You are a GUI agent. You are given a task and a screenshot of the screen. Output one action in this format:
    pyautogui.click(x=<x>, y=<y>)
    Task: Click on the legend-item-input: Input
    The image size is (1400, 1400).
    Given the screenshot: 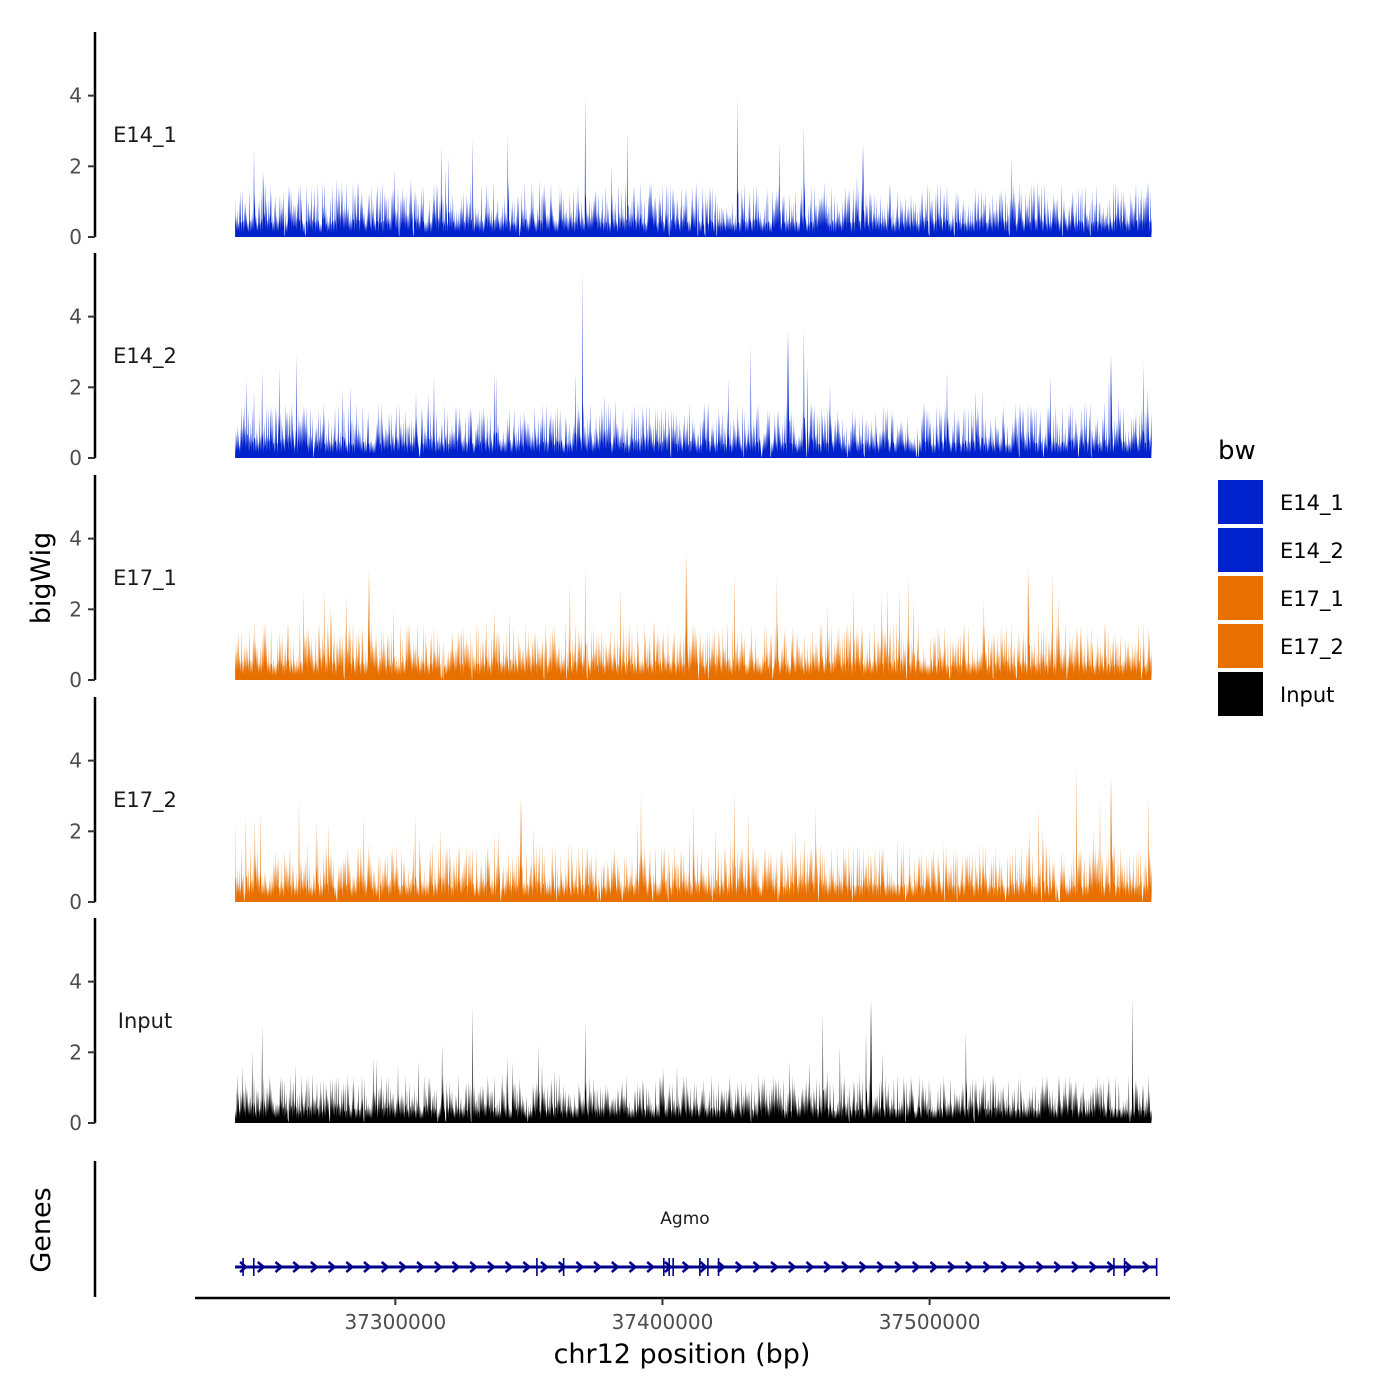 What is the action you would take?
    pyautogui.click(x=1276, y=694)
    